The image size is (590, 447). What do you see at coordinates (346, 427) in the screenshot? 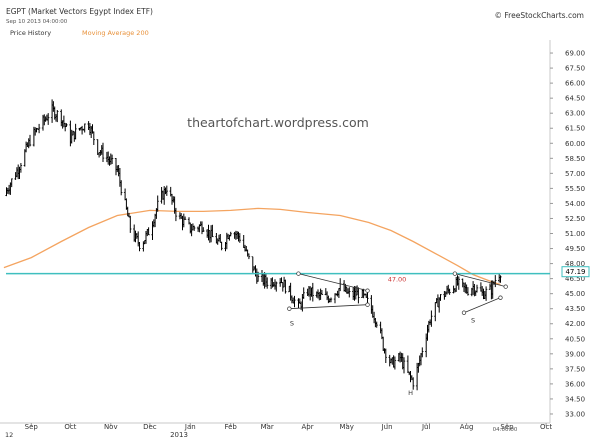
I see `x-tick-label: May` at bounding box center [346, 427].